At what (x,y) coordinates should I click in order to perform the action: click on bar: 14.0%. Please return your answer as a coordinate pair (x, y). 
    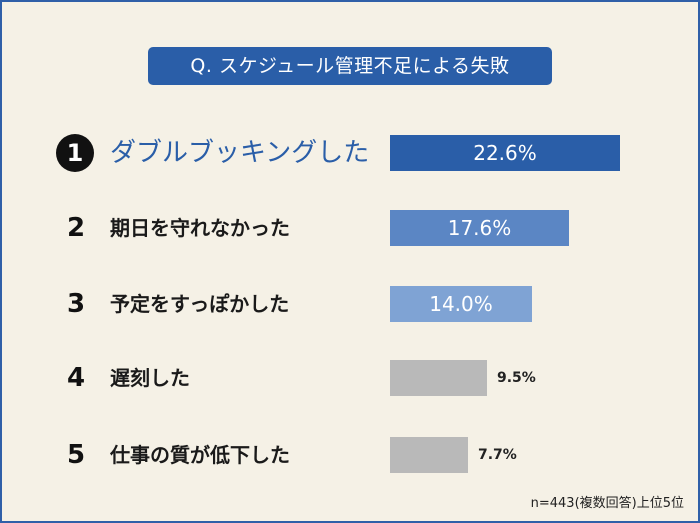
    Looking at the image, I should click on (461, 304).